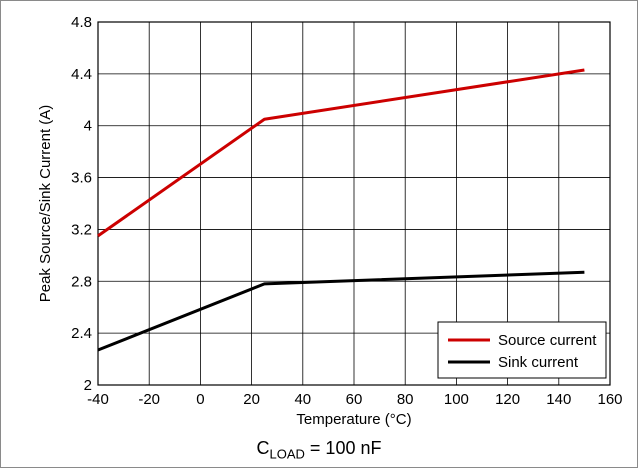 The height and width of the screenshot is (468, 638). What do you see at coordinates (81, 204) in the screenshot?
I see `y-tick-labels: 2 2.4 2.8 3.2 3.6 4 4.4 4.8` at bounding box center [81, 204].